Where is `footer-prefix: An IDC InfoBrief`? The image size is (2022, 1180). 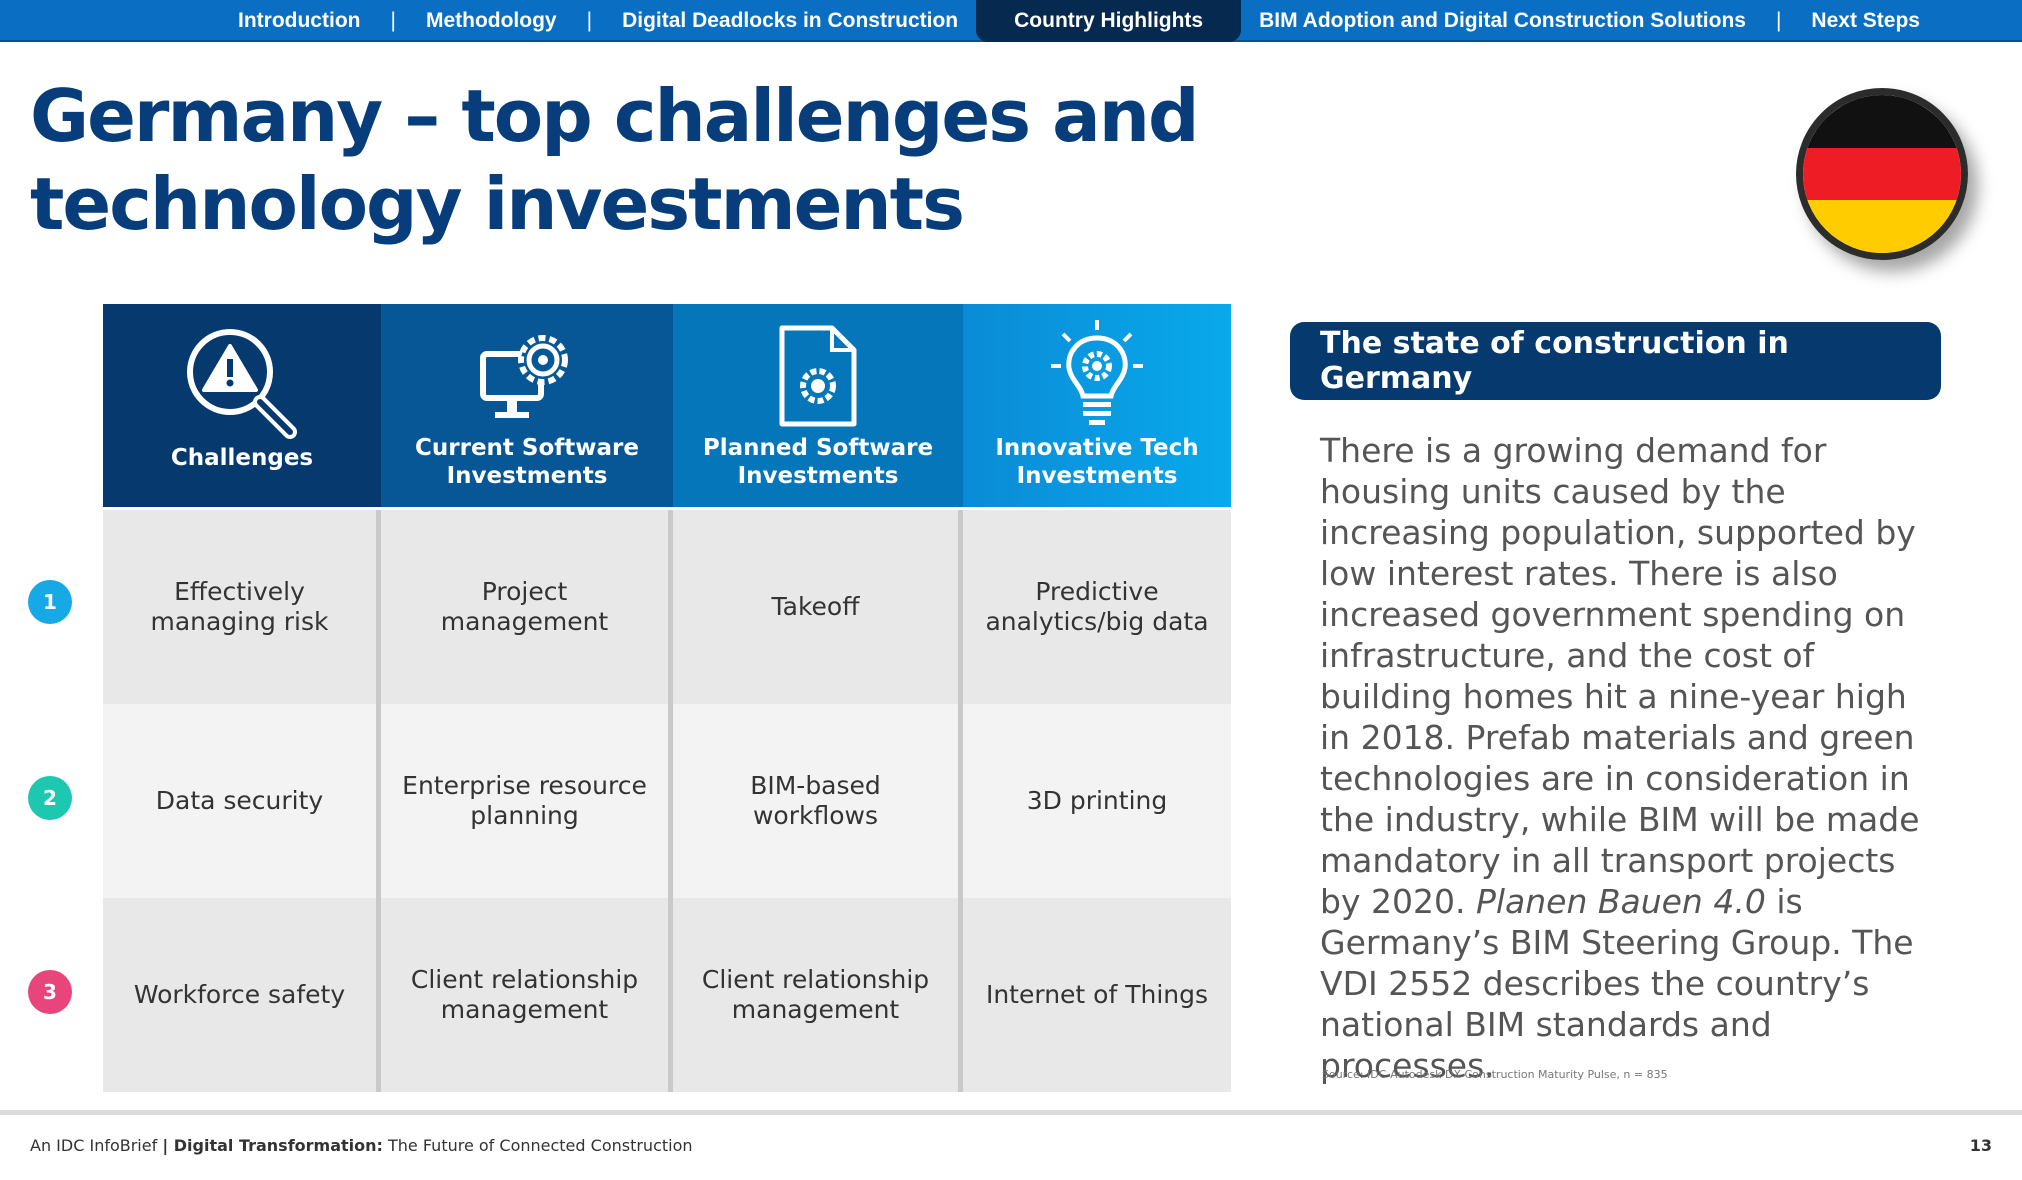
footer-prefix: An IDC InfoBrief is located at coordinates (96, 1145).